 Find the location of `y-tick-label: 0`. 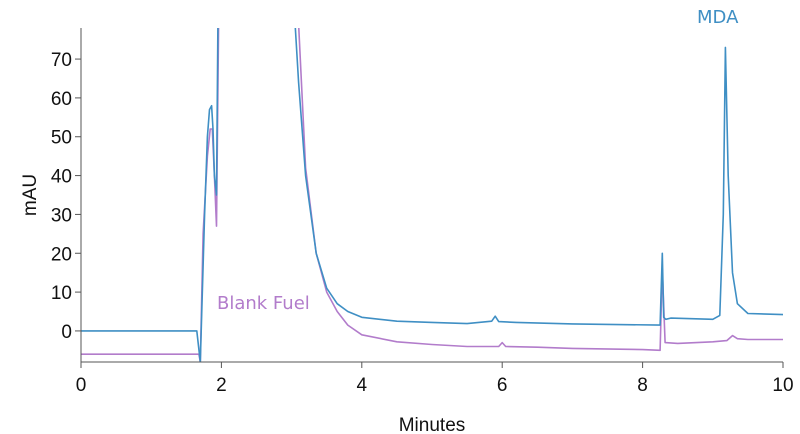

y-tick-label: 0 is located at coordinates (66, 332).